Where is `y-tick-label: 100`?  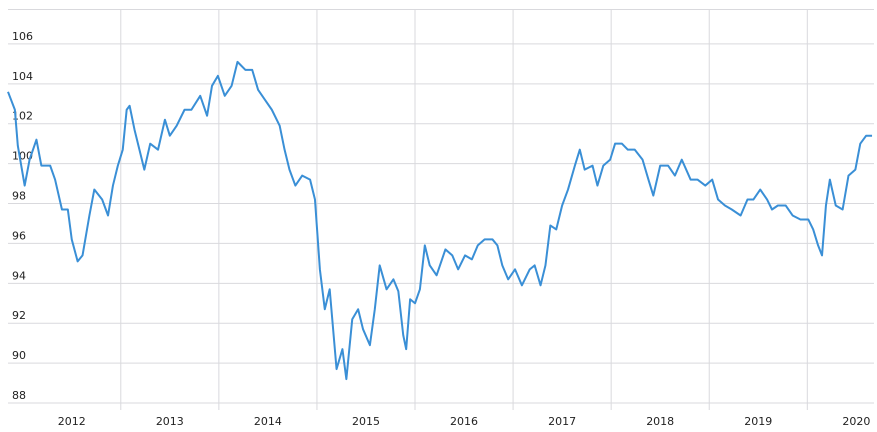
y-tick-label: 100 is located at coordinates (22, 156).